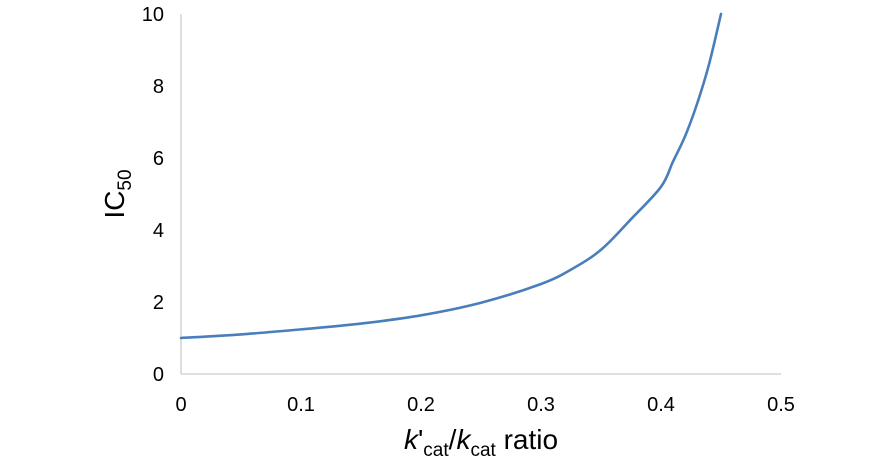 This screenshot has width=891, height=464. I want to click on axis-title-part: /, so click(453, 439).